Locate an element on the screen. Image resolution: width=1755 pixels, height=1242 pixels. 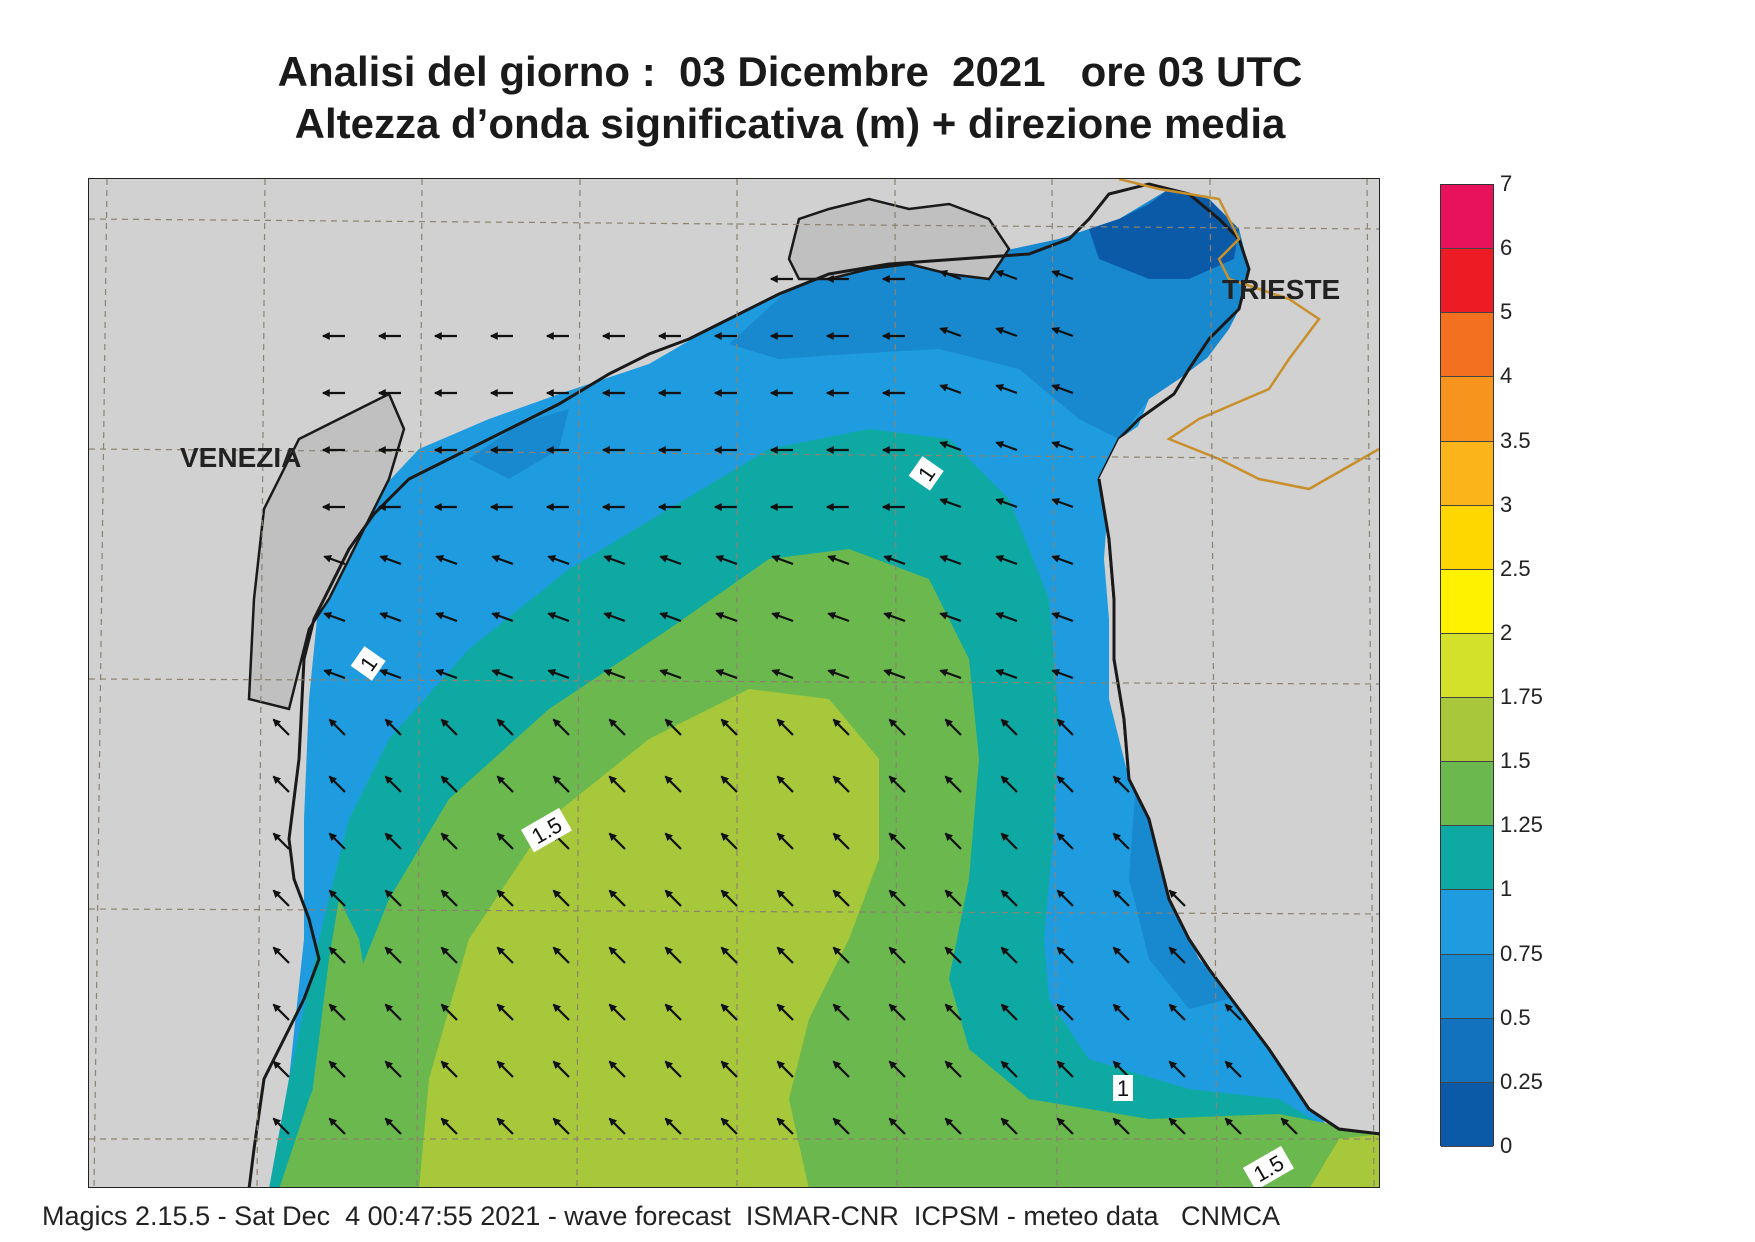
contour-label-1a: 1 is located at coordinates (926, 473).